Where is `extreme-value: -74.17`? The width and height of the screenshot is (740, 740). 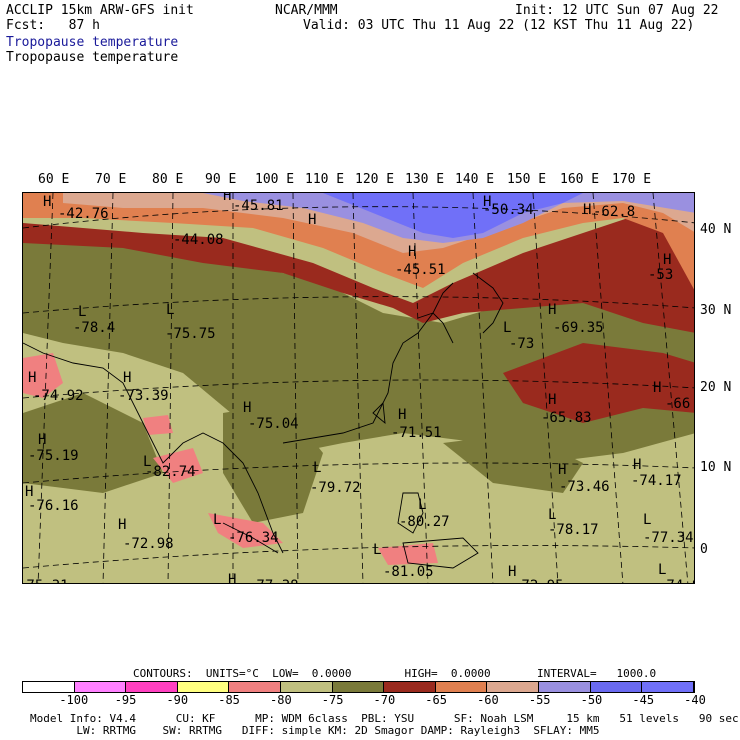 extreme-value: -74.17 is located at coordinates (656, 481).